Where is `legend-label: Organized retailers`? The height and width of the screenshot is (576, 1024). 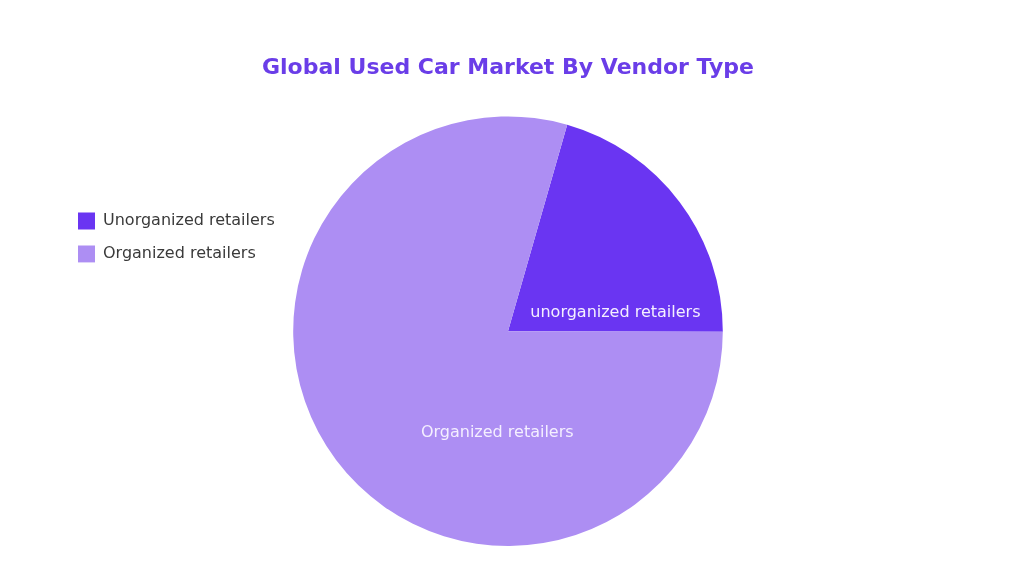 legend-label: Organized retailers is located at coordinates (179, 253).